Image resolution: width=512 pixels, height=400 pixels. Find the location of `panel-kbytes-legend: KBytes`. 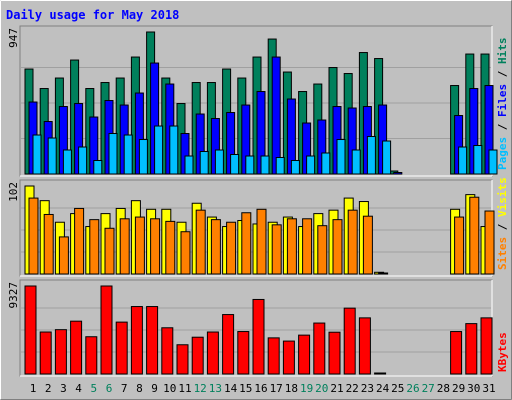

panel-kbytes-legend: KBytes is located at coordinates (502, 352).